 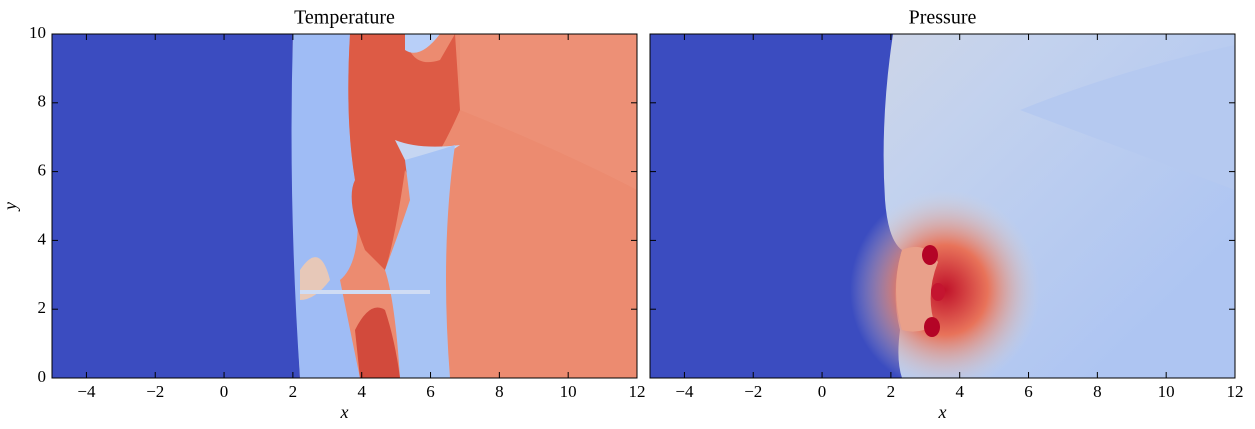 I want to click on chart-title: Pressure, so click(x=943, y=18).